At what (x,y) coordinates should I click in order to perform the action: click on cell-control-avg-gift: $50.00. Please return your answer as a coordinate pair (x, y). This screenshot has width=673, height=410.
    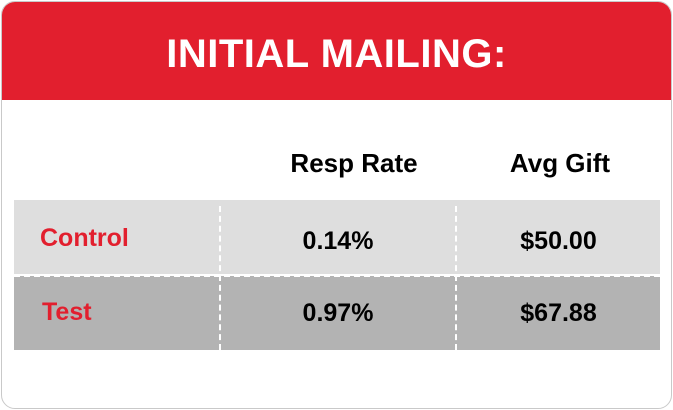
    Looking at the image, I should click on (558, 241).